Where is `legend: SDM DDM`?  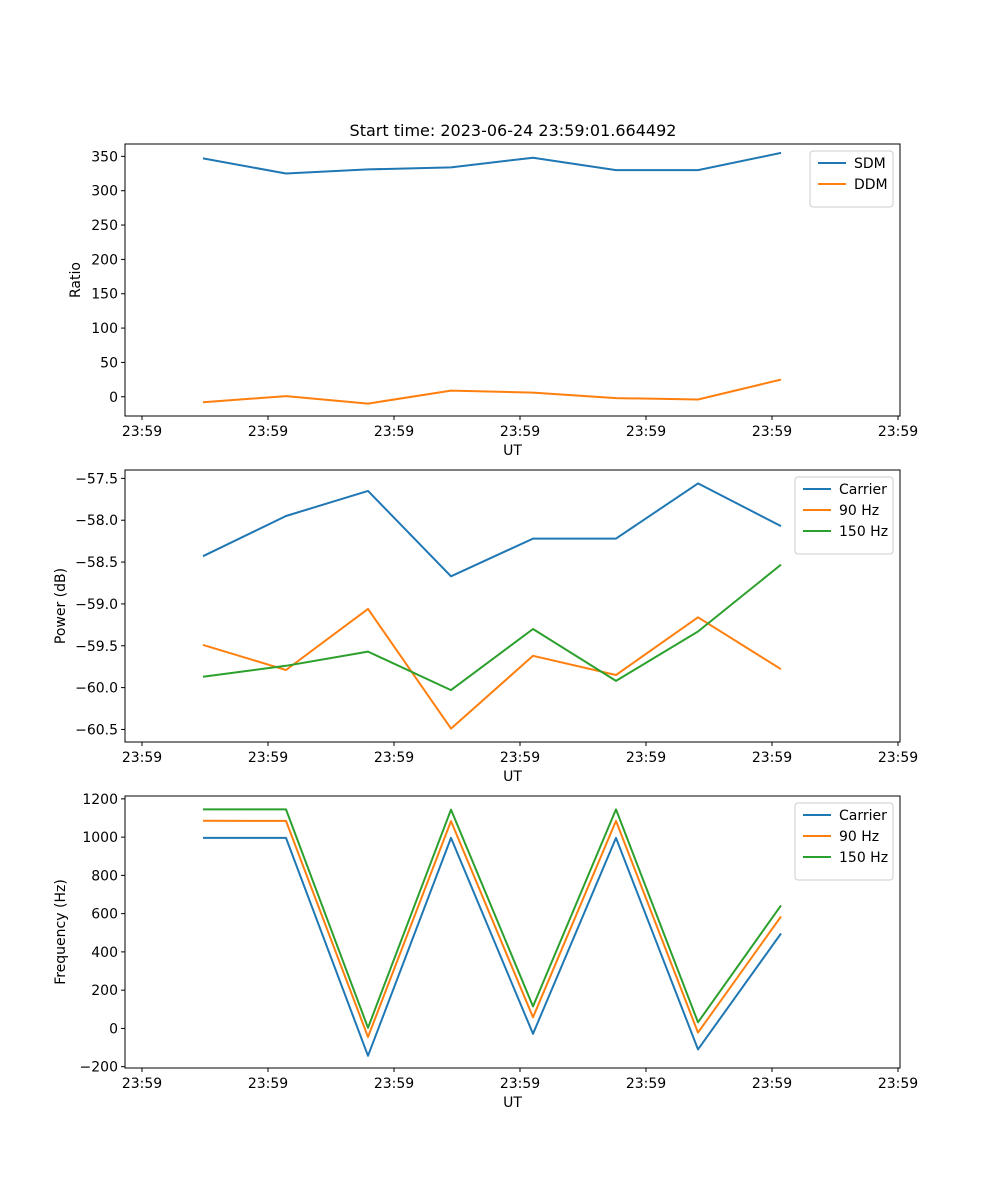 legend: SDM DDM is located at coordinates (851, 179).